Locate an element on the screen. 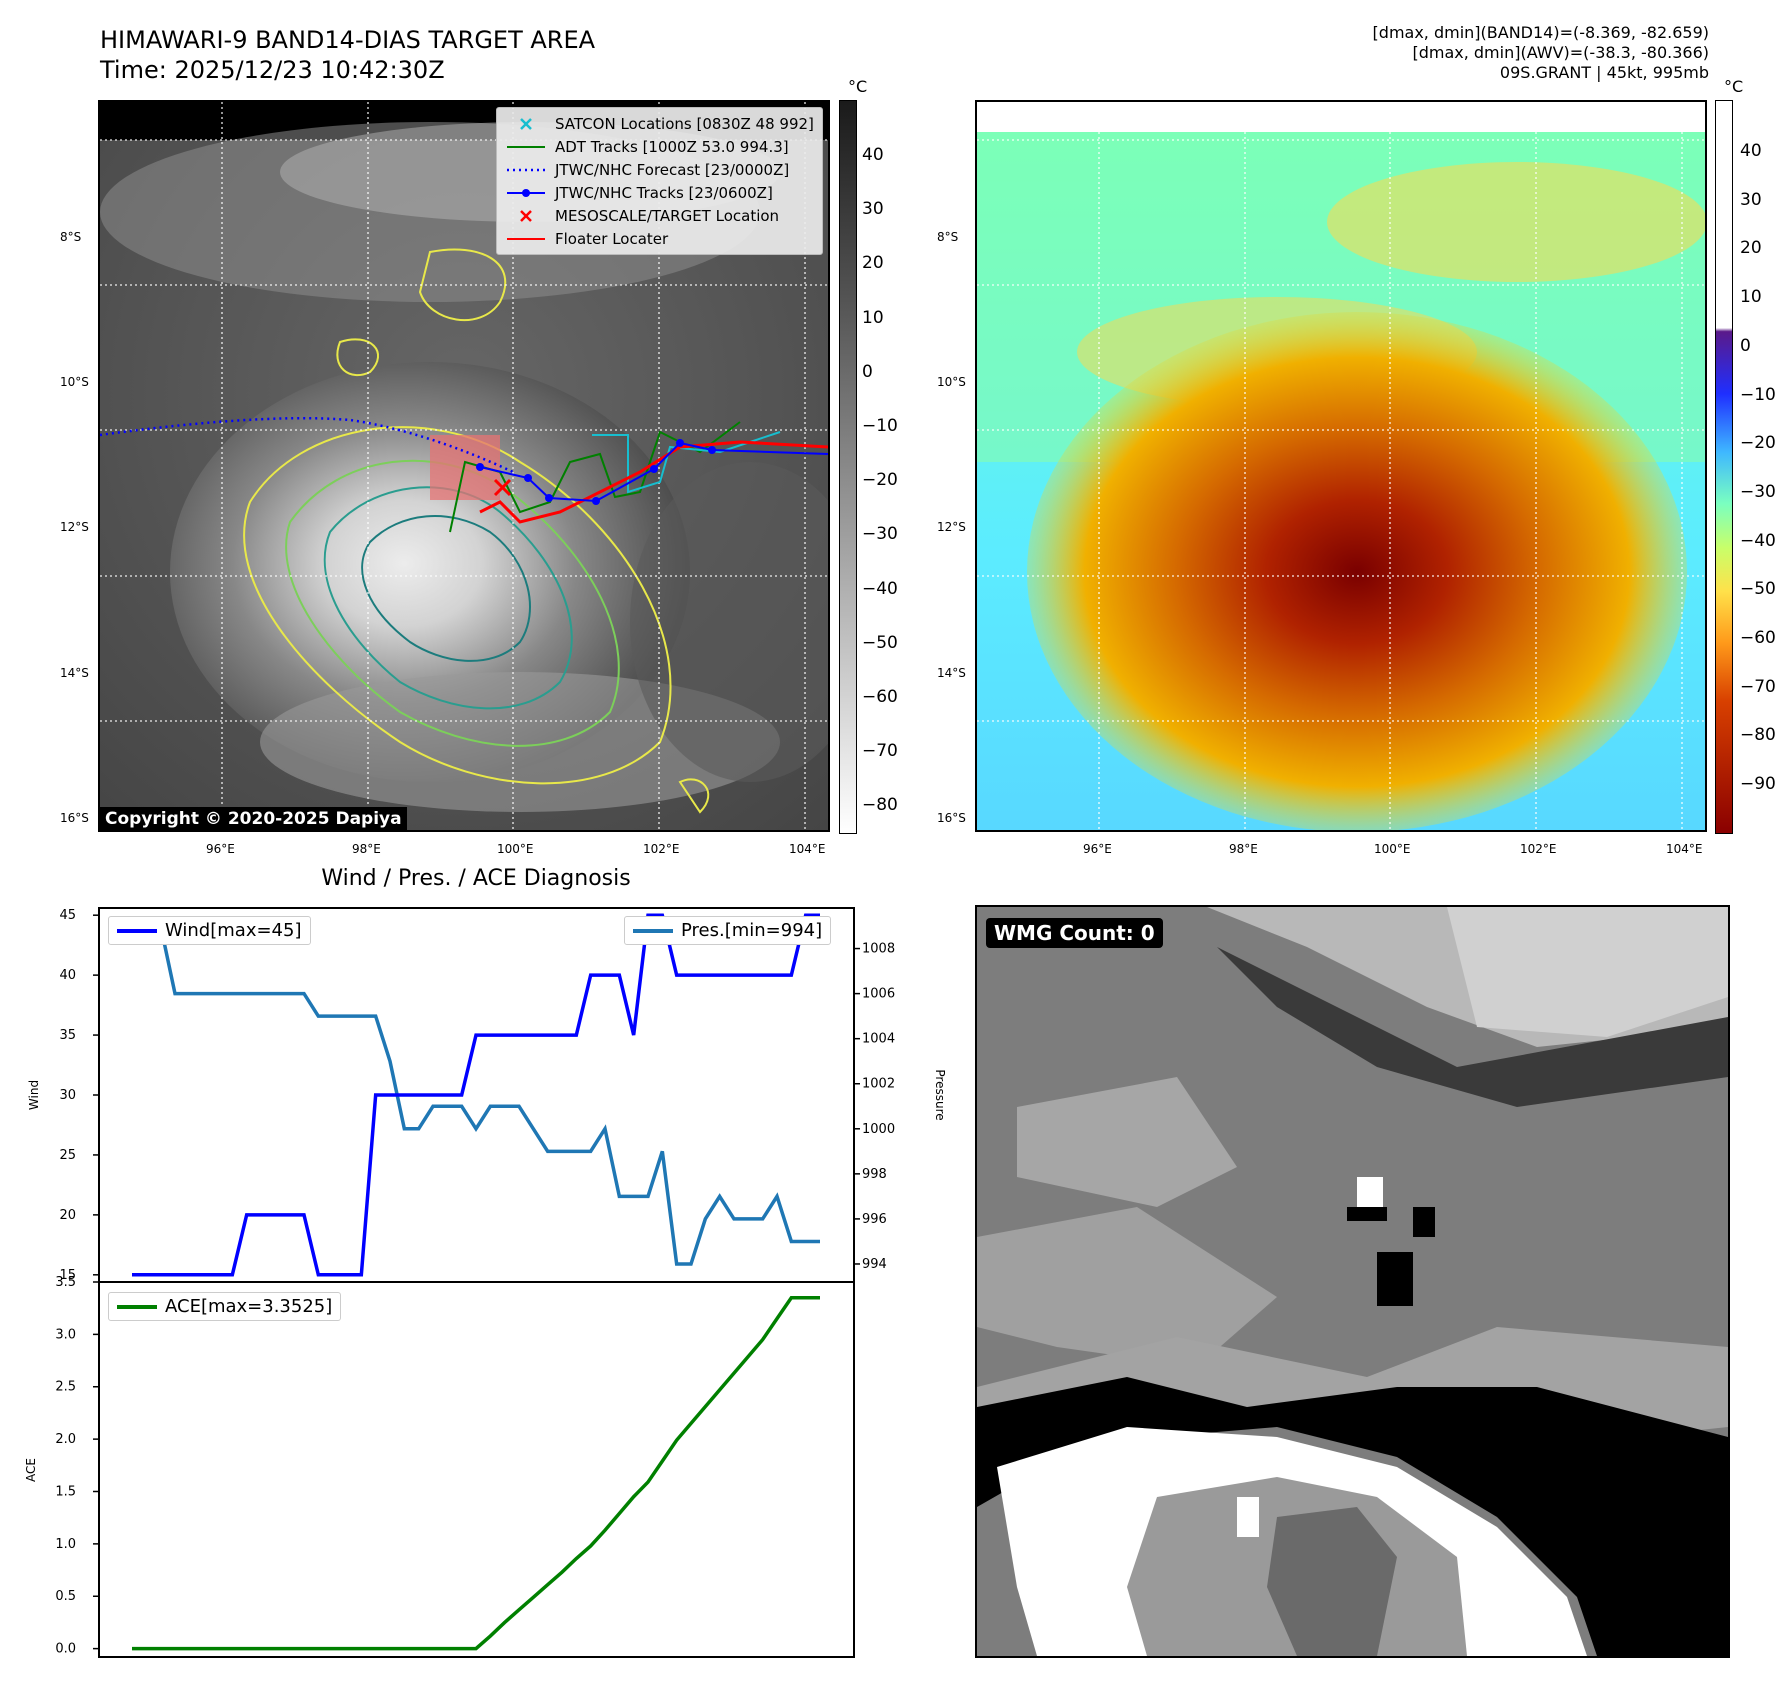  ace-tick-1: 1.0 is located at coordinates (65, 1544).